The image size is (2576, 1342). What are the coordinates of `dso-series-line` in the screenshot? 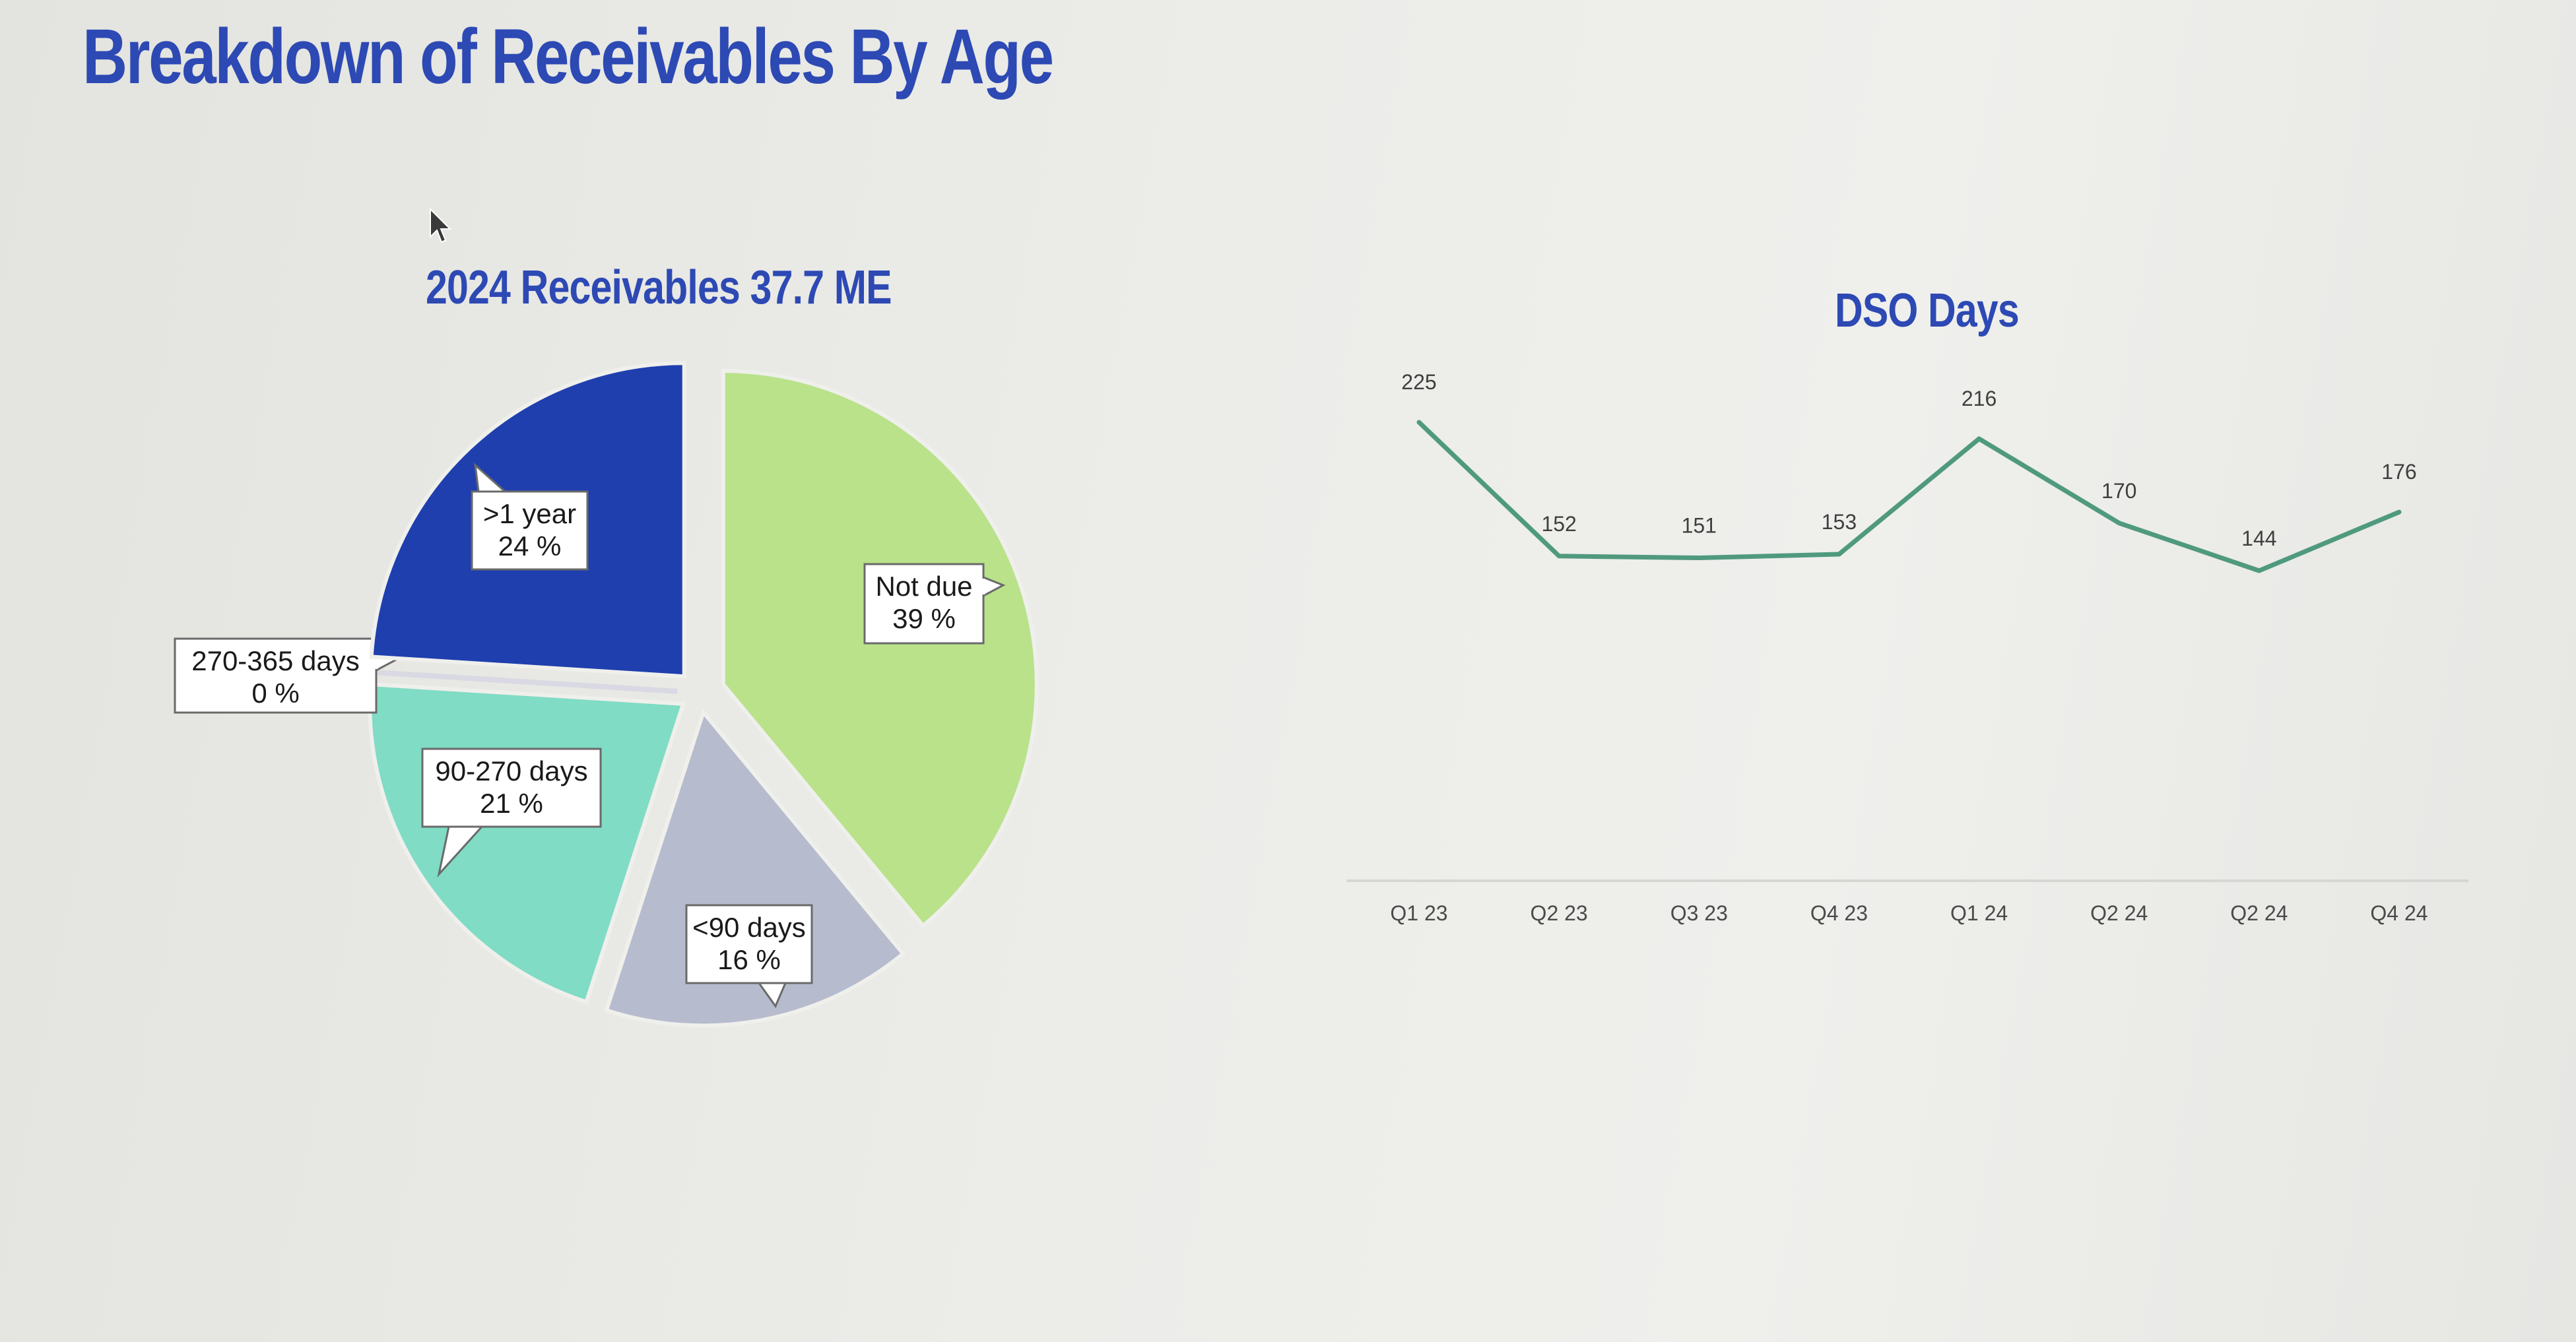 It's located at (1909, 496).